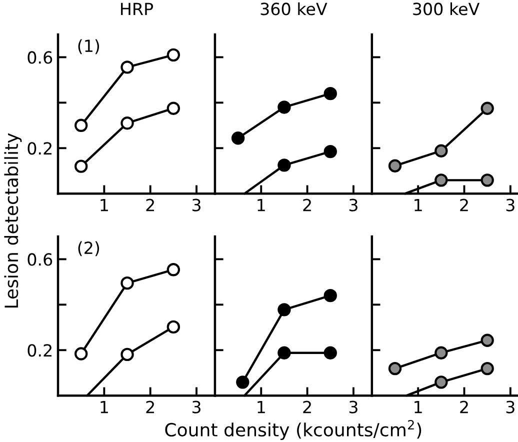  Describe the element at coordinates (446, 9) in the screenshot. I see `chart-title: 300 keV` at that location.